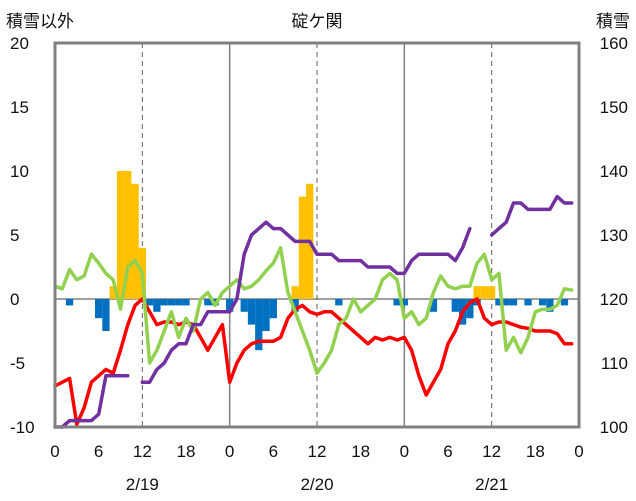  Describe the element at coordinates (14, 299) in the screenshot. I see `y-tick-left: 0` at that location.